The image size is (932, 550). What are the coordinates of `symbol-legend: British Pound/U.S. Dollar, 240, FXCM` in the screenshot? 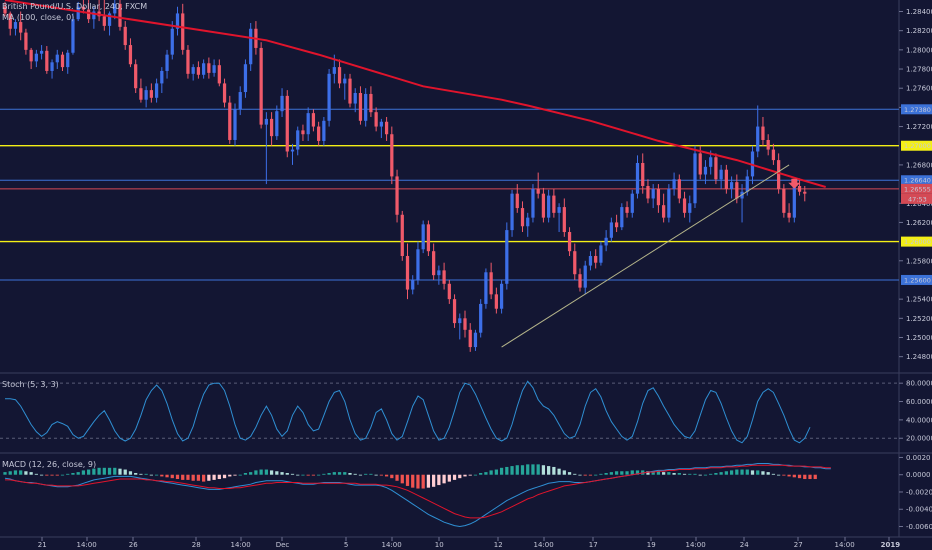 It's located at (74, 6).